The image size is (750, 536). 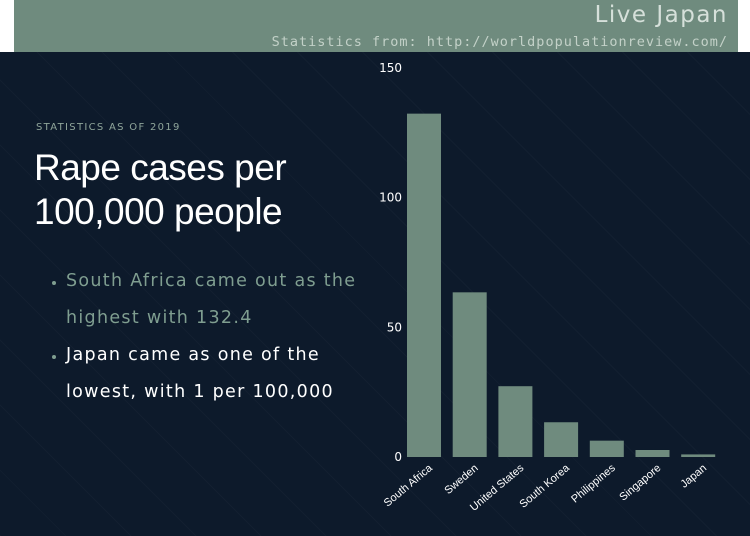 I want to click on y-tick-label: 0, so click(x=398, y=457).